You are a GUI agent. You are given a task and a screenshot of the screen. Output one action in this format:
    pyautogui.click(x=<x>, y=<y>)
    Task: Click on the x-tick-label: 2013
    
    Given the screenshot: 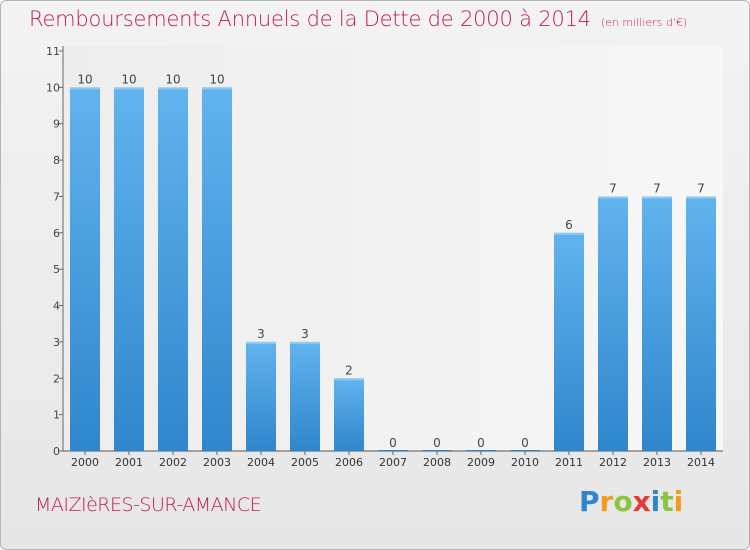 What is the action you would take?
    pyautogui.click(x=657, y=462)
    